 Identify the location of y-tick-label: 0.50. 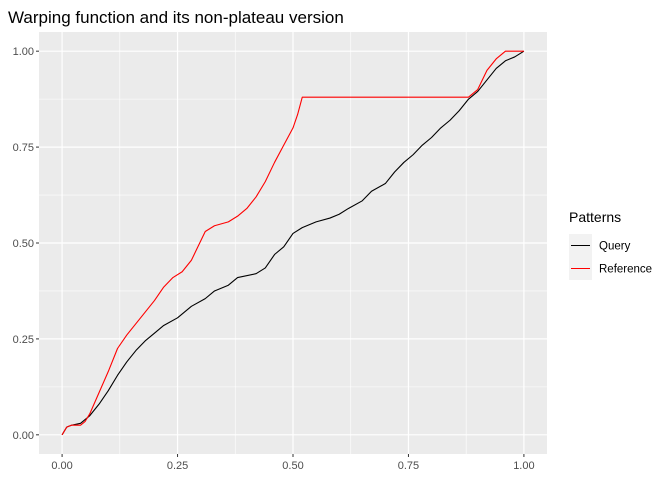
(23, 244).